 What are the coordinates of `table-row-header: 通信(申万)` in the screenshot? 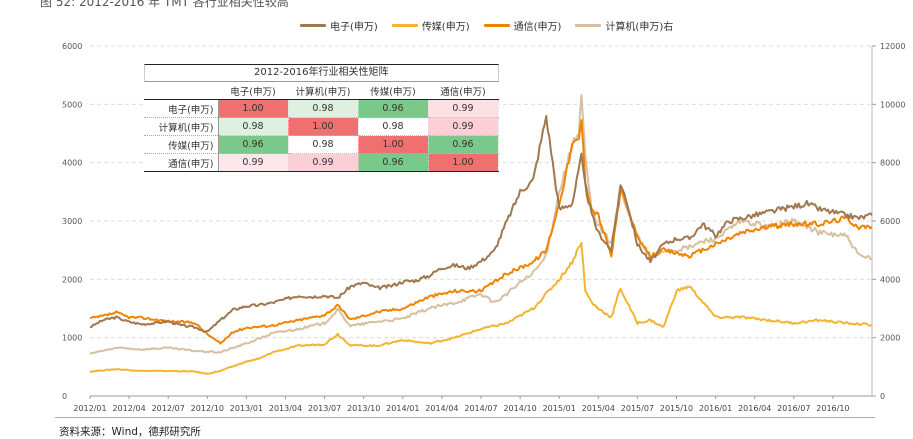 It's located at (181, 162).